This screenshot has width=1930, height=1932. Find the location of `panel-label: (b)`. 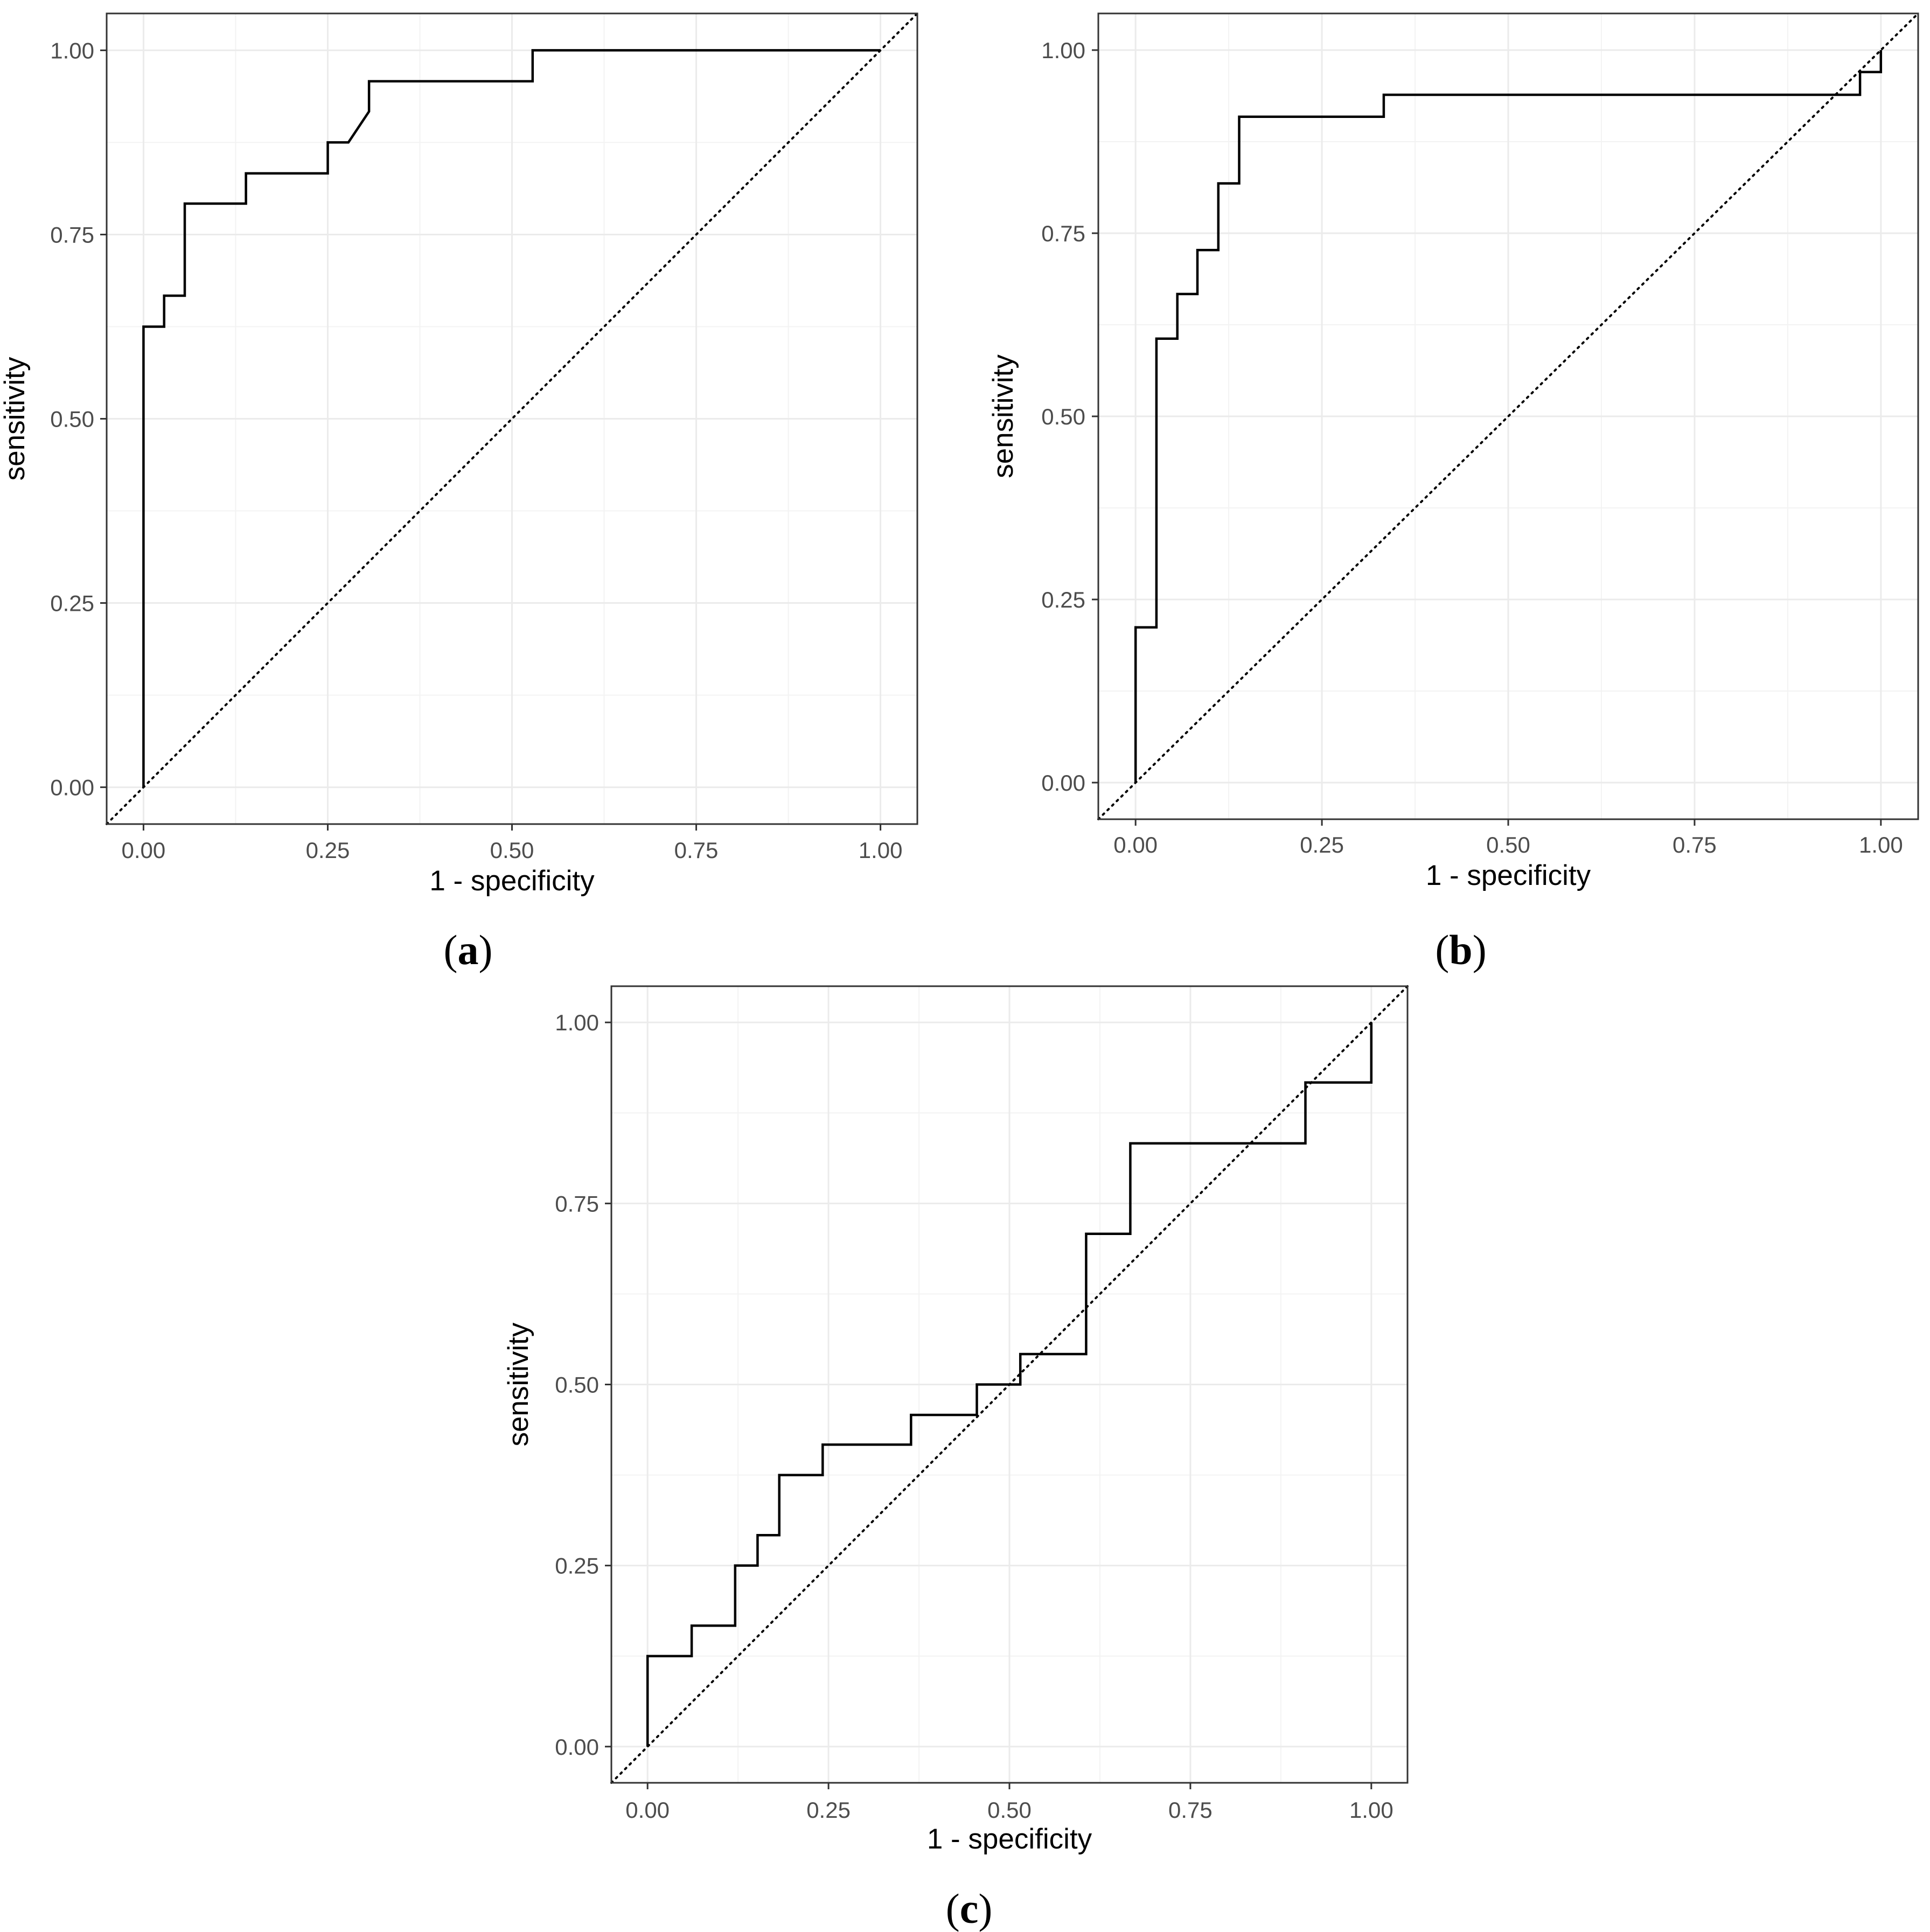

panel-label: (b) is located at coordinates (1460, 949).